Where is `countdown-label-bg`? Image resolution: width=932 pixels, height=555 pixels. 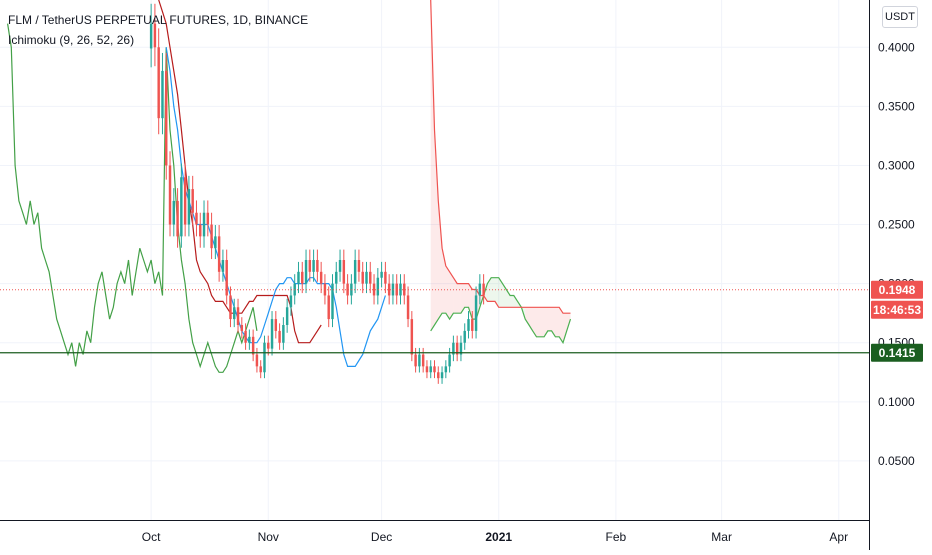
countdown-label-bg is located at coordinates (897, 309).